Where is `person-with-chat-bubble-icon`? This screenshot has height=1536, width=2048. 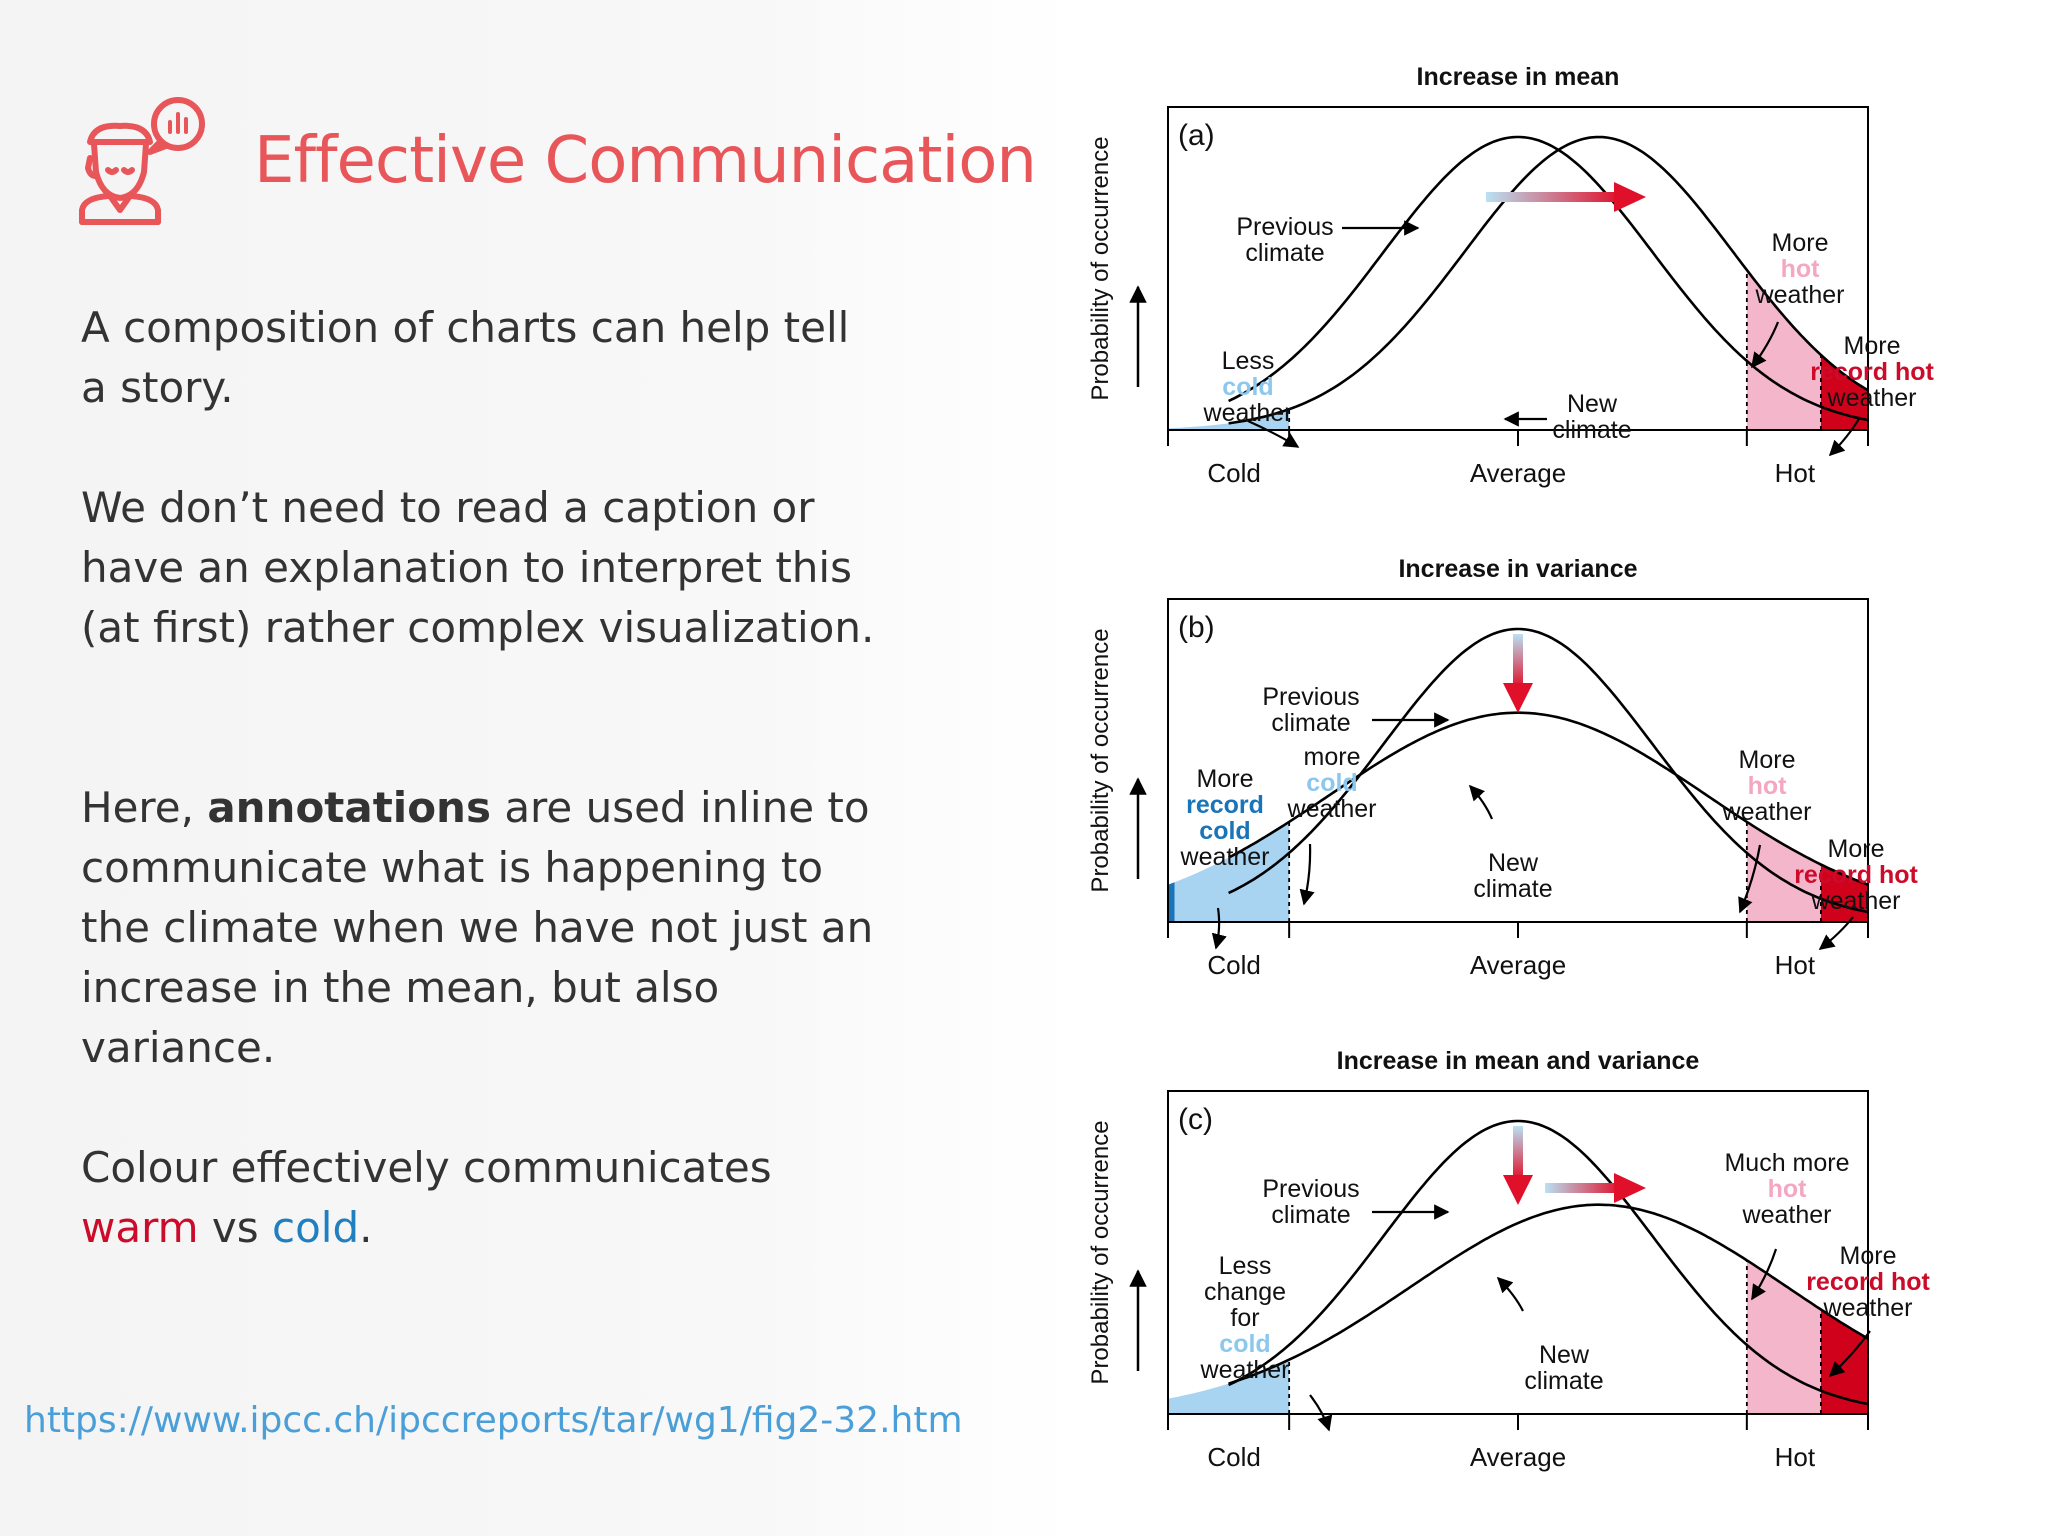
person-with-chat-bubble-icon is located at coordinates (142, 161).